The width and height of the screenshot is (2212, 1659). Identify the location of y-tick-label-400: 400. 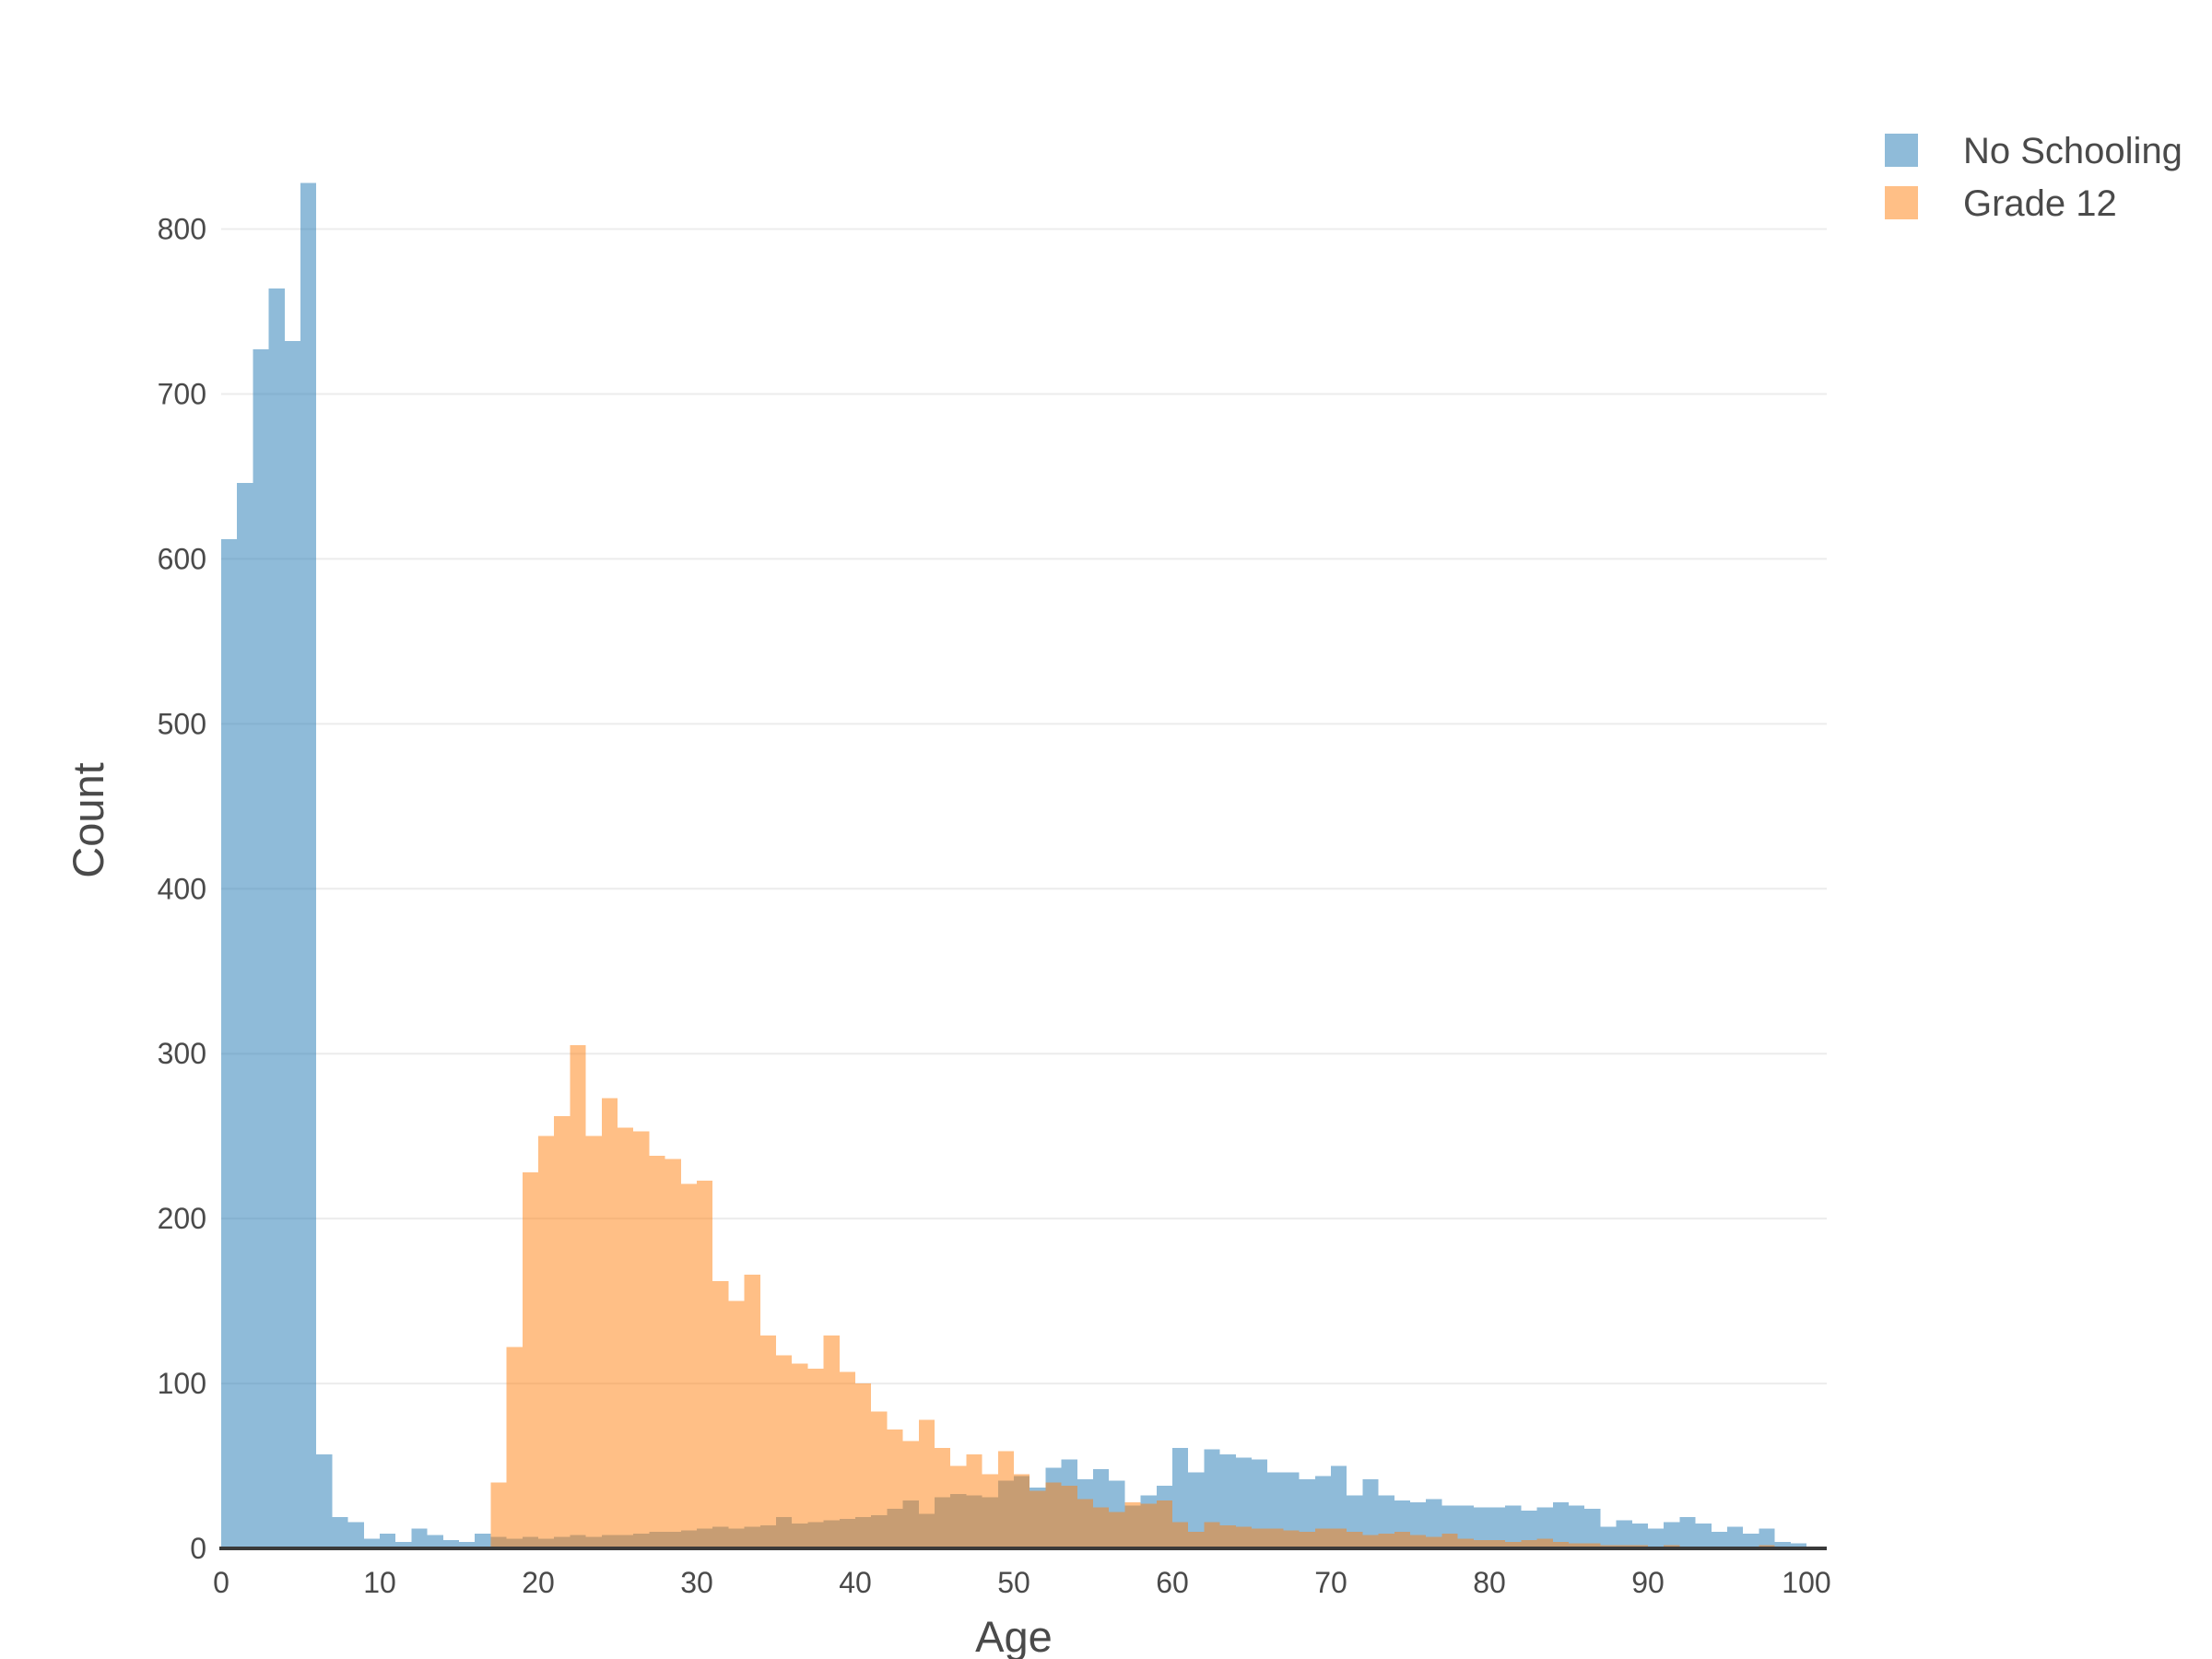
(182, 888).